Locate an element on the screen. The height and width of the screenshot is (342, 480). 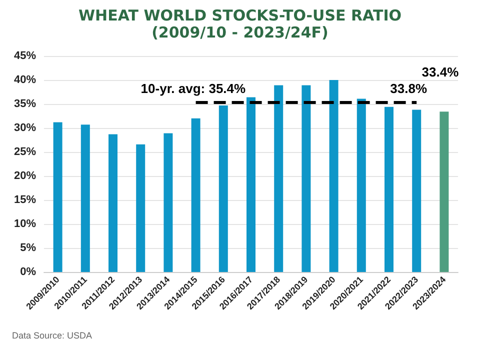
y-tick-label: 40% is located at coordinates (25, 80).